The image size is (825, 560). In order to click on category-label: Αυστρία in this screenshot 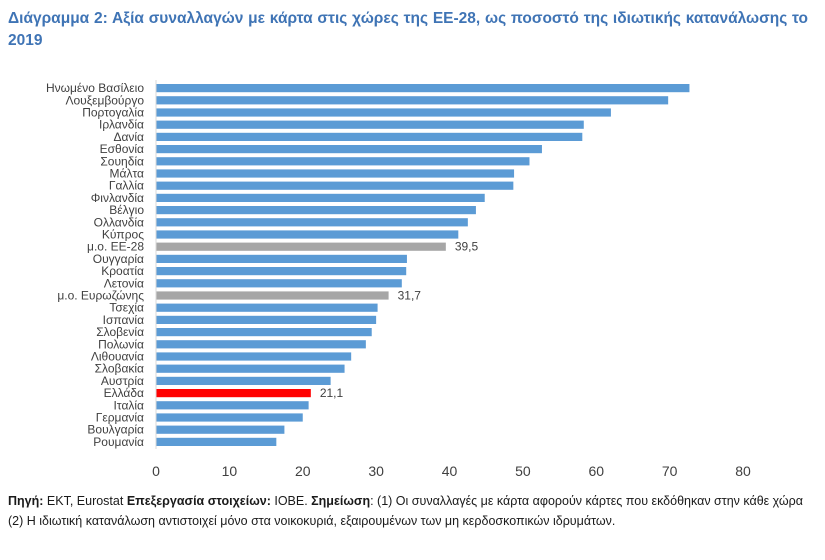, I will do `click(122, 381)`.